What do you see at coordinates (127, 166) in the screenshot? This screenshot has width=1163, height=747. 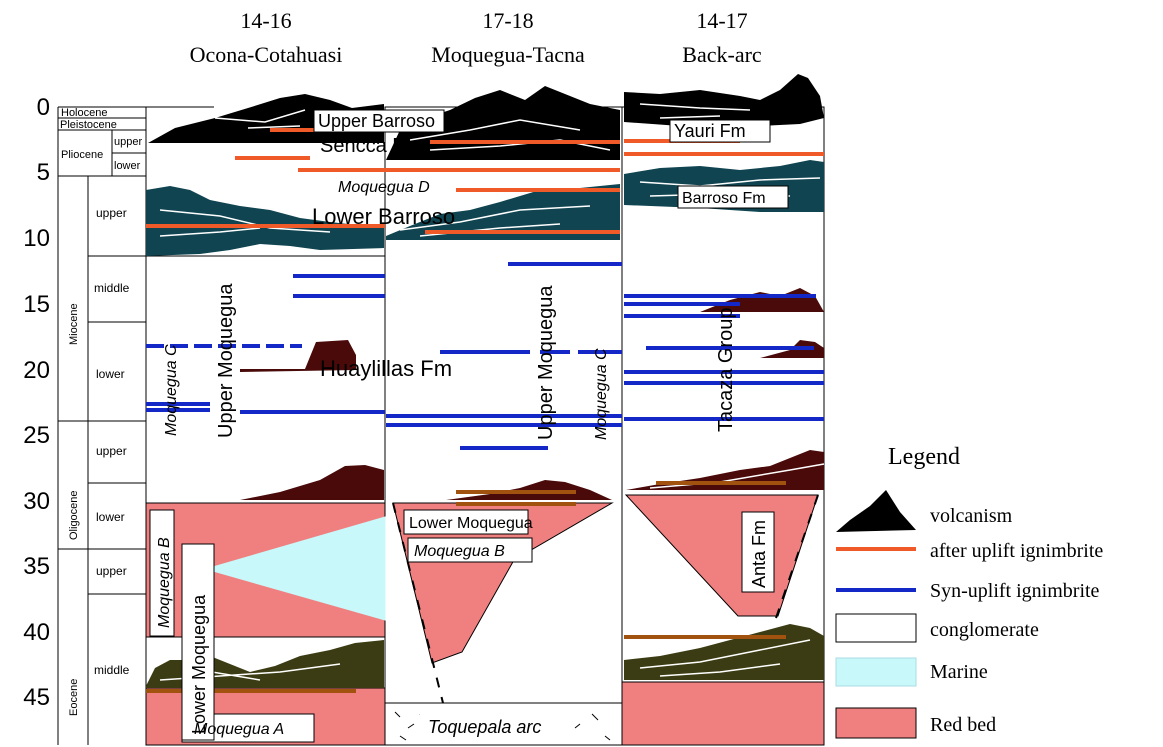 I see `stage-pliocene-lower: lower` at bounding box center [127, 166].